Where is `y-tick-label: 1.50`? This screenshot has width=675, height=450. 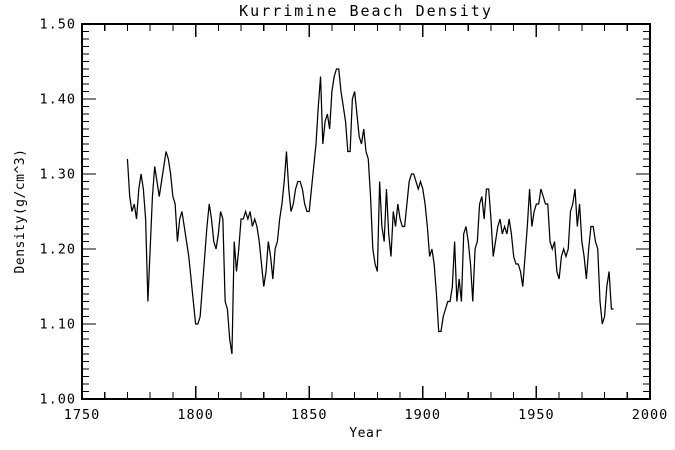
y-tick-label: 1.50 is located at coordinates (57, 25).